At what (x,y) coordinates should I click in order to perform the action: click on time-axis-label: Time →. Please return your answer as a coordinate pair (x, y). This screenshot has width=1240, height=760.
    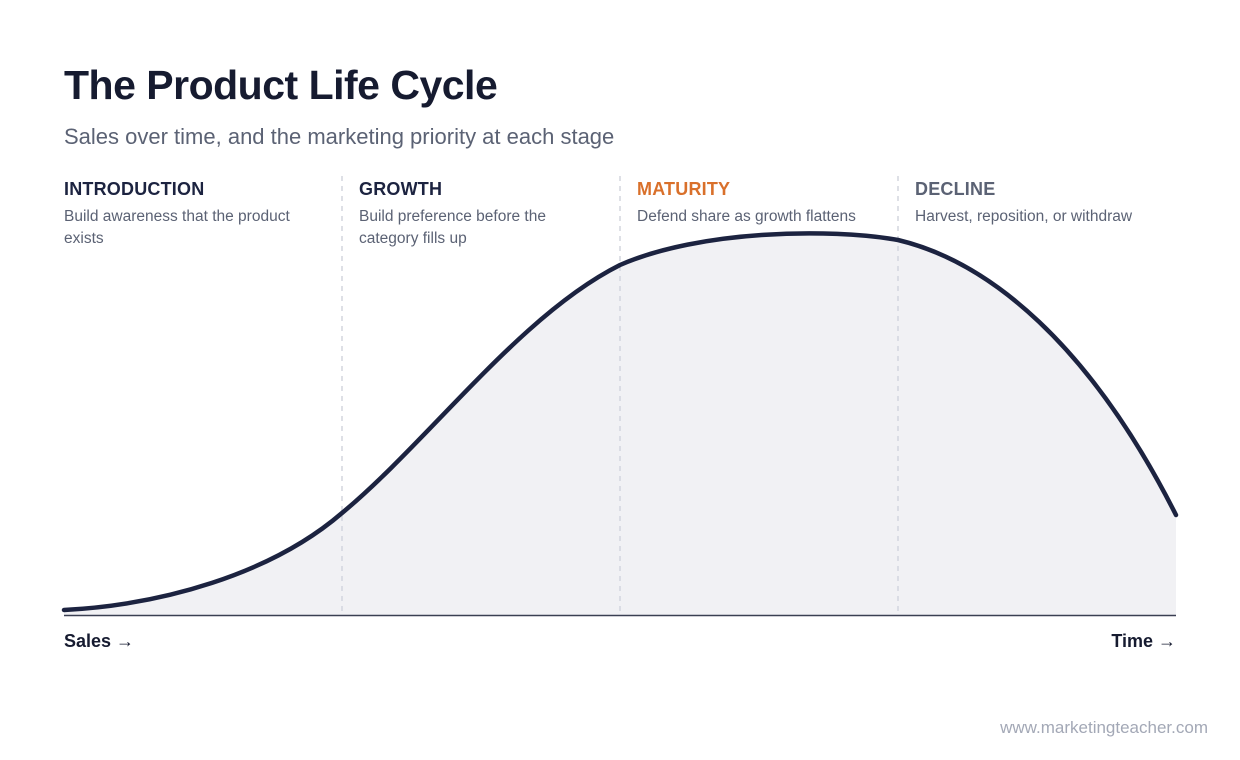
    Looking at the image, I should click on (1143, 641).